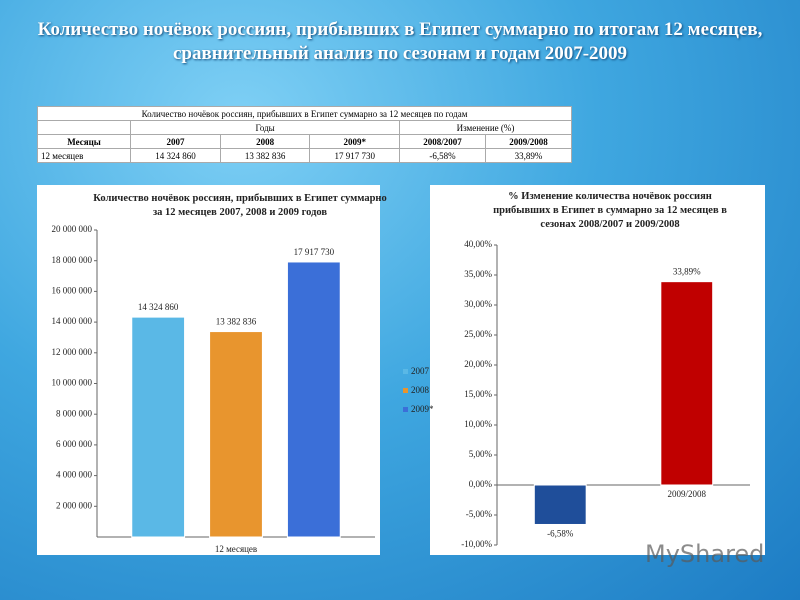 Image resolution: width=800 pixels, height=600 pixels. Describe the element at coordinates (476, 544) in the screenshot. I see `y-tick-label: -10,00%` at that location.